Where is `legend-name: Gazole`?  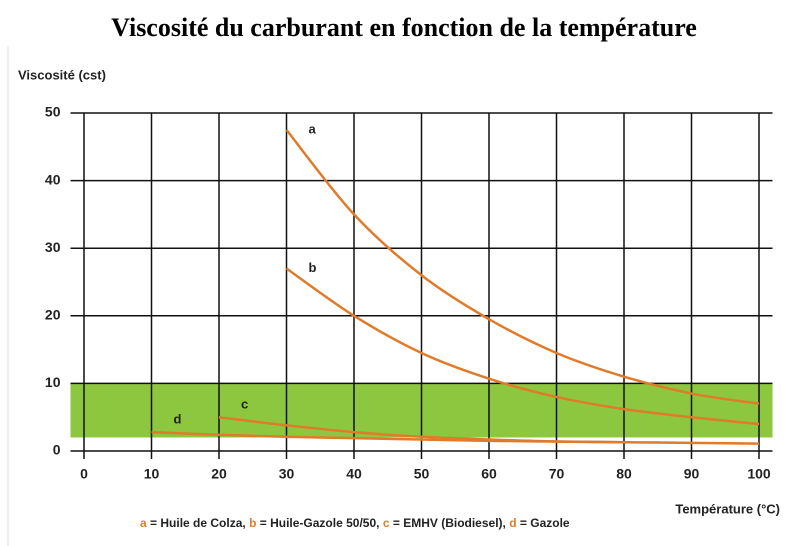
legend-name: Gazole is located at coordinates (550, 523).